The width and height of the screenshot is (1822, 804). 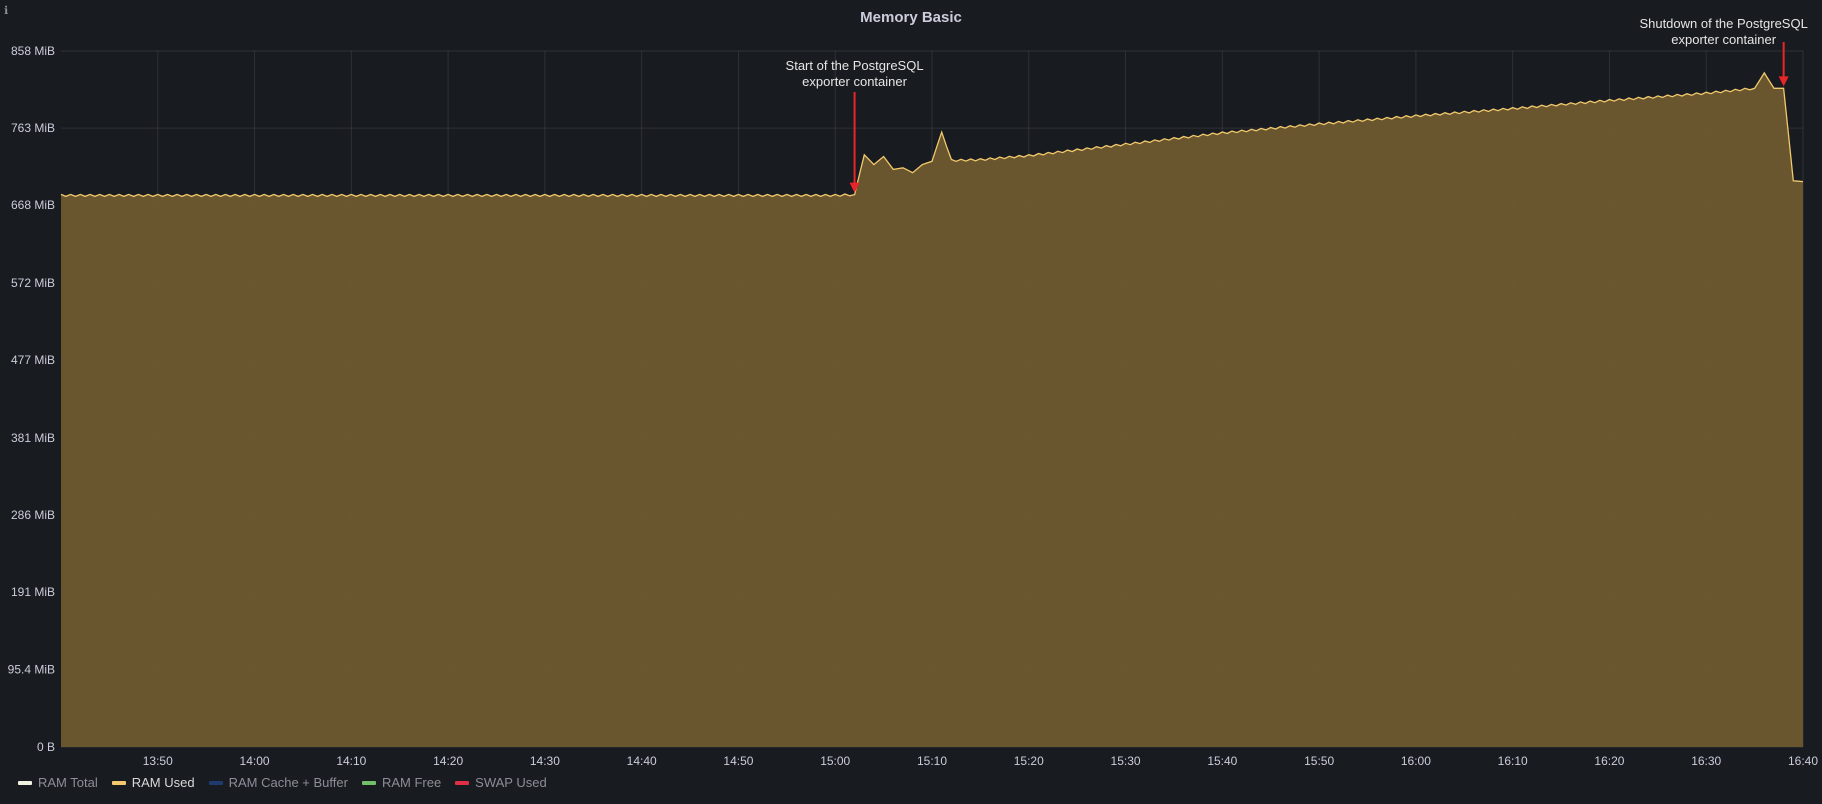 I want to click on legend-label: RAM Free, so click(x=411, y=782).